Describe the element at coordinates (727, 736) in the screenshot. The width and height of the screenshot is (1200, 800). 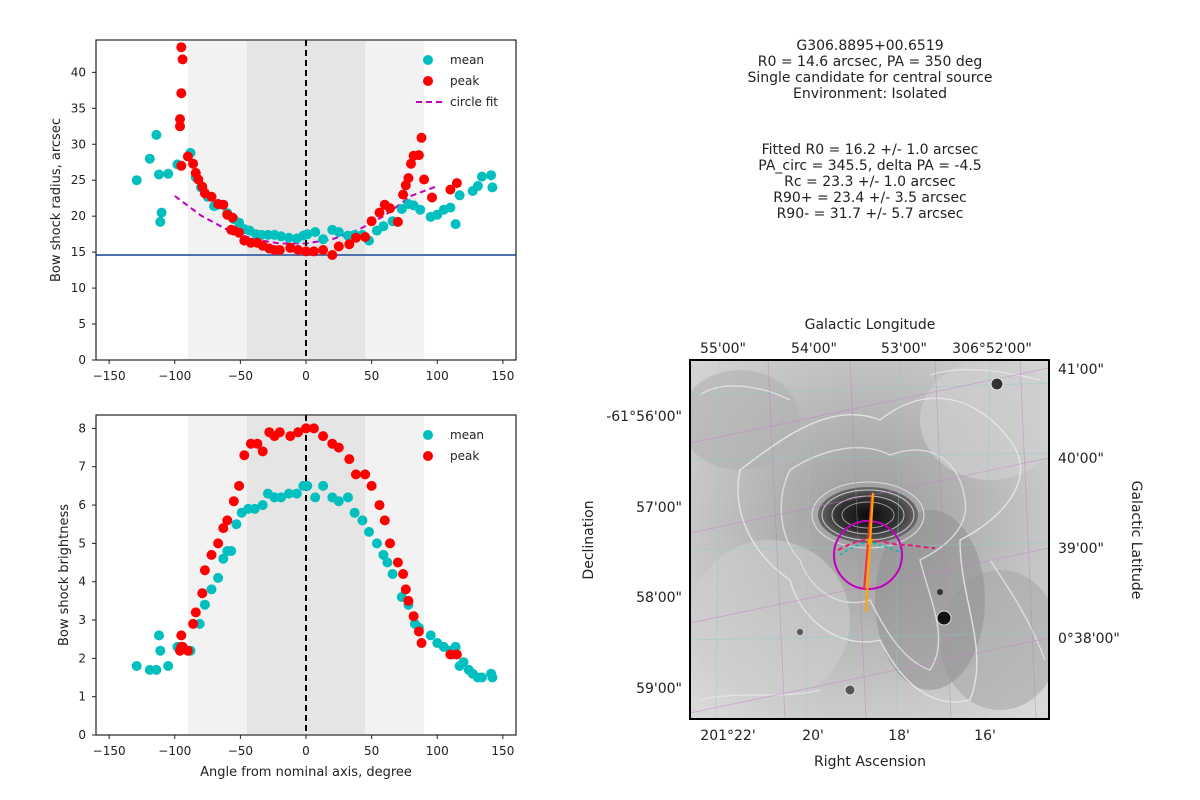
I see `bottom-tick-label: 201°22'` at that location.